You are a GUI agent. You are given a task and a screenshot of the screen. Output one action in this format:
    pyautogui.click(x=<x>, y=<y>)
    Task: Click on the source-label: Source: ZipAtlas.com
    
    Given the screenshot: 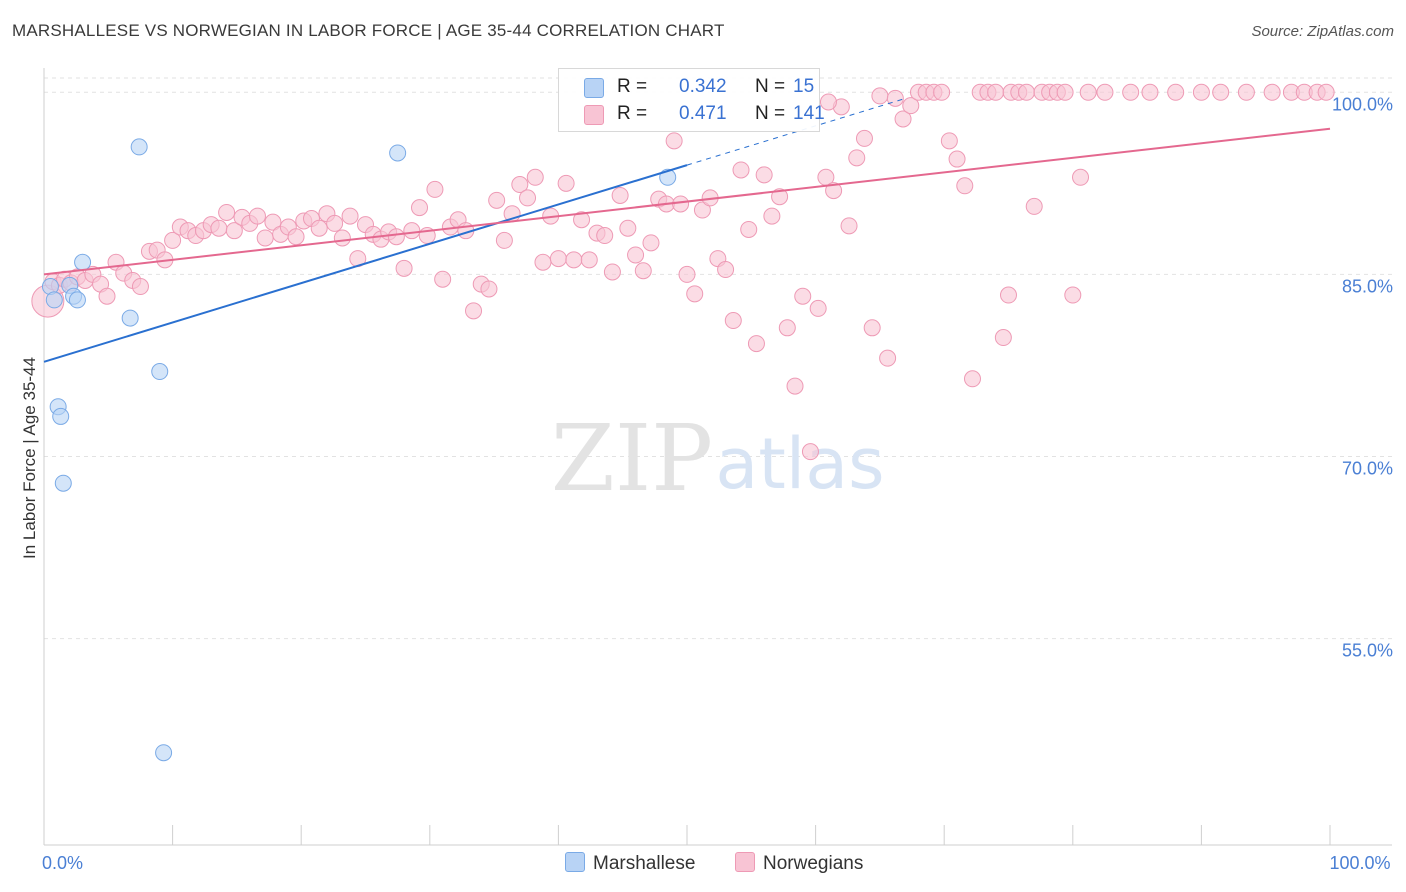 What is the action you would take?
    pyautogui.click(x=1322, y=31)
    